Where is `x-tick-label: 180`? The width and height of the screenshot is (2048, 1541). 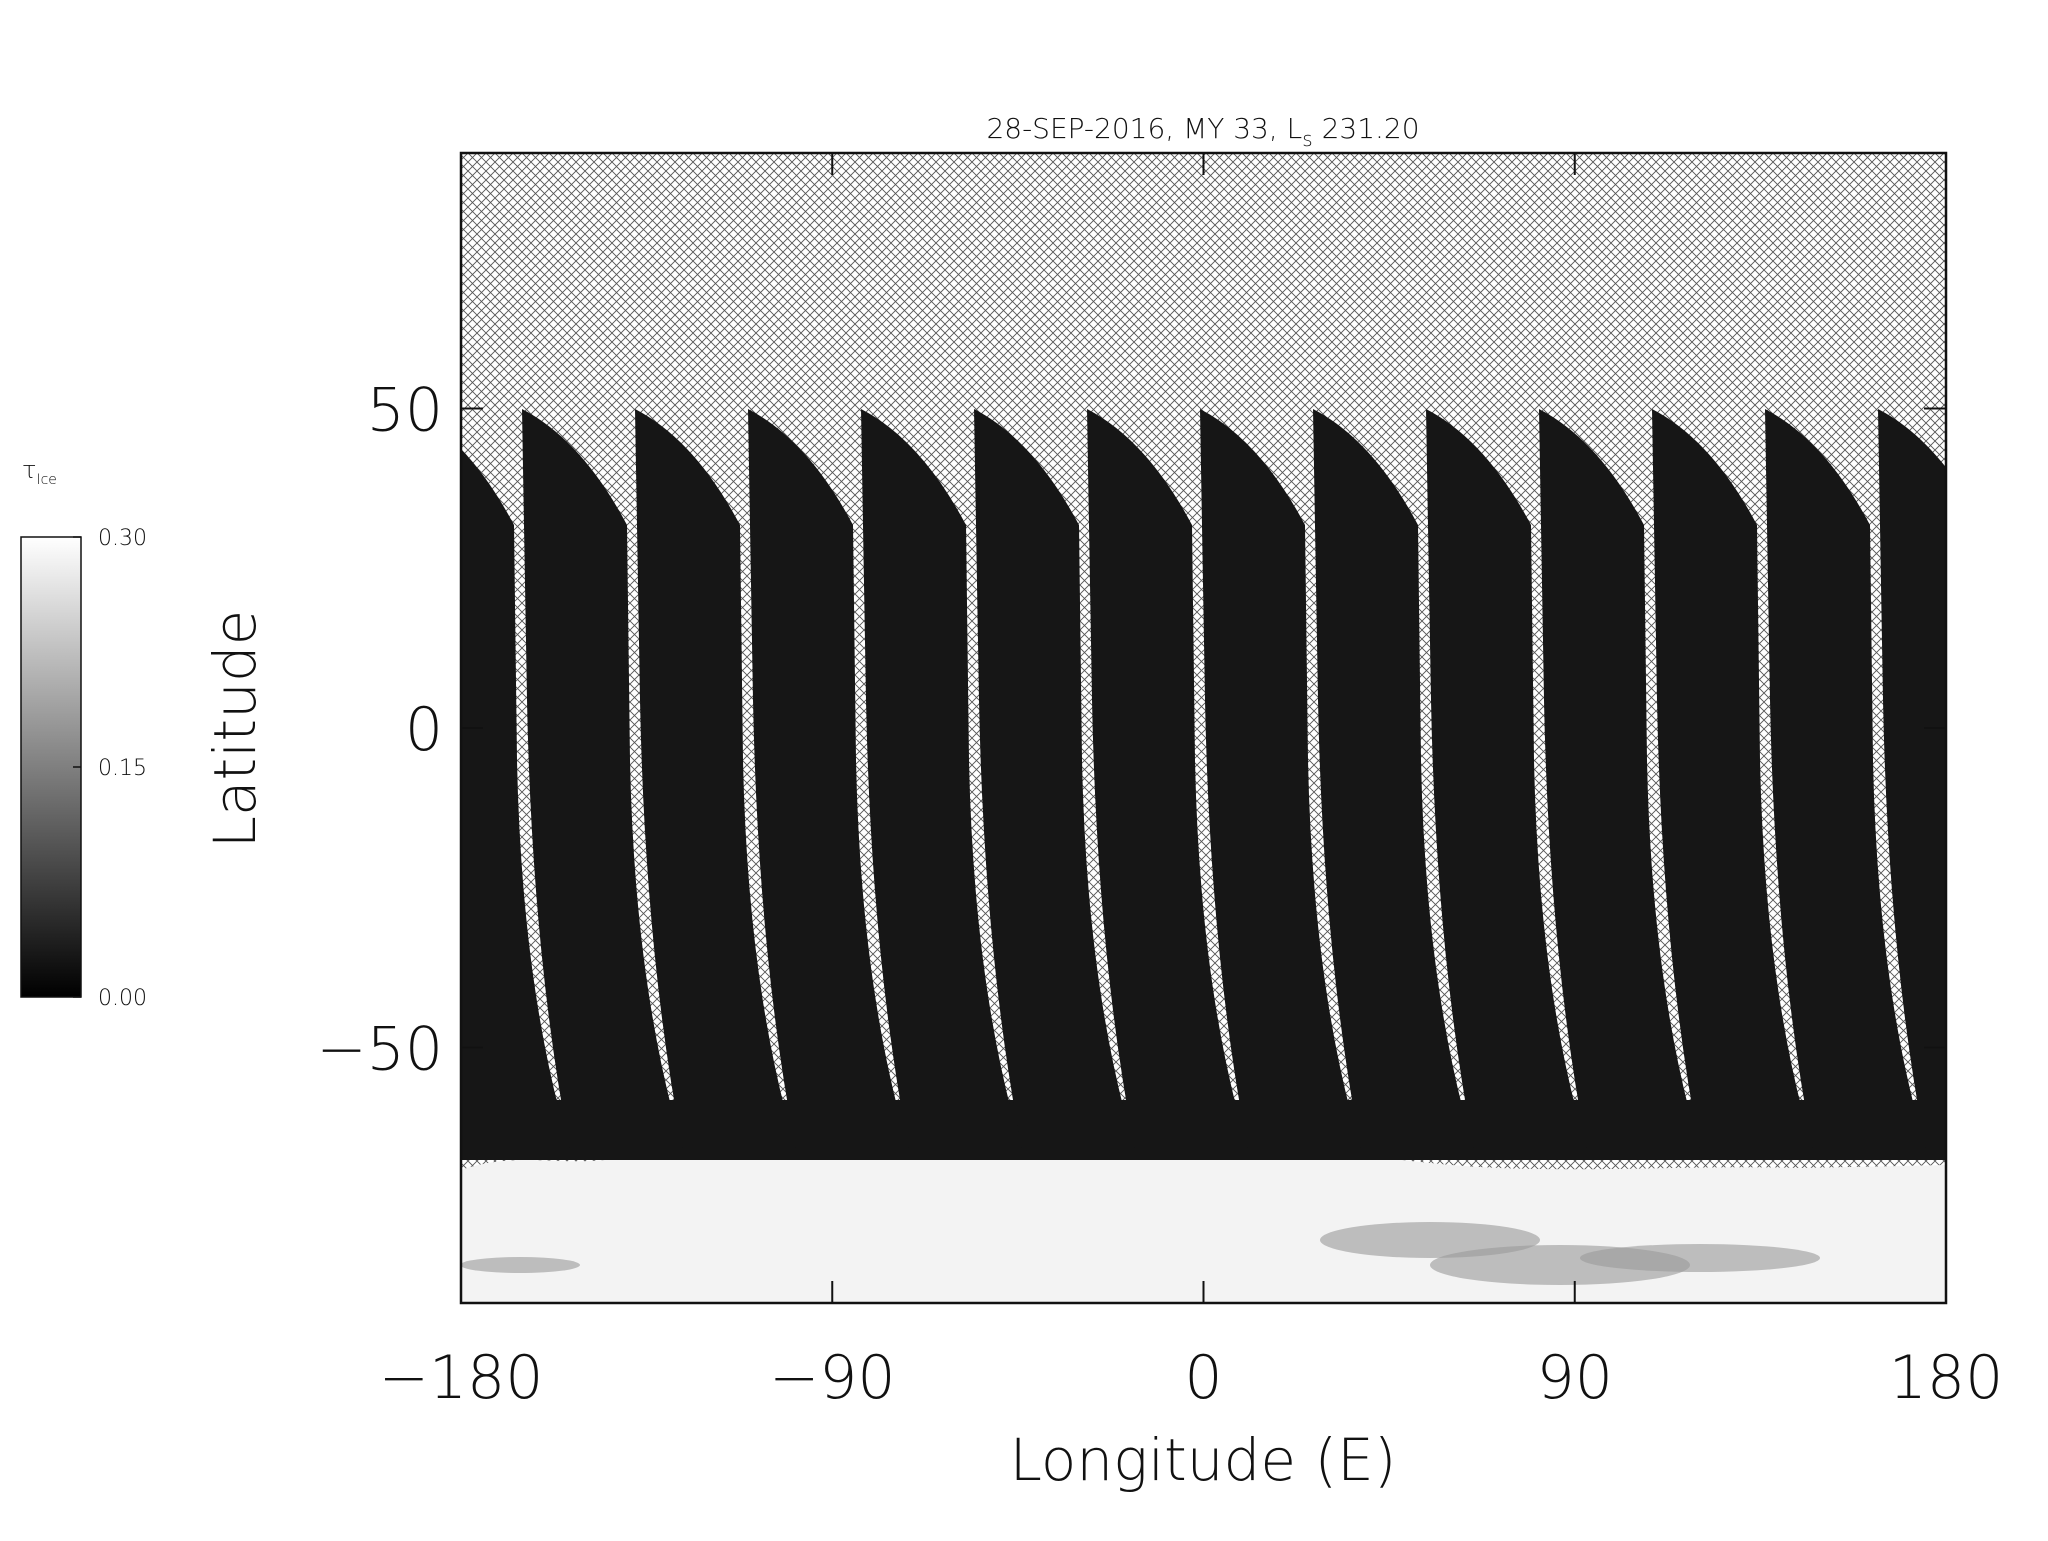 x-tick-label: 180 is located at coordinates (1946, 1378).